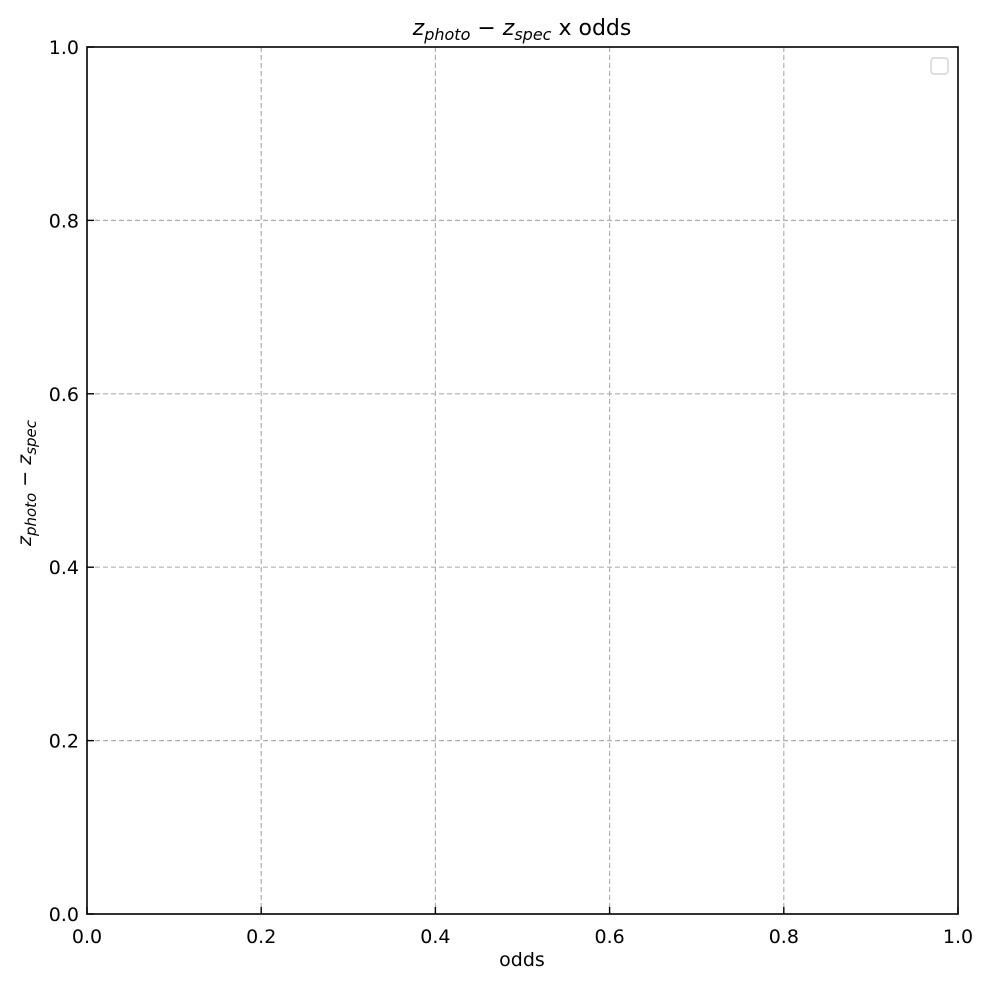 This screenshot has width=990, height=985. What do you see at coordinates (64, 395) in the screenshot?
I see `y-tick-label: 0.6` at bounding box center [64, 395].